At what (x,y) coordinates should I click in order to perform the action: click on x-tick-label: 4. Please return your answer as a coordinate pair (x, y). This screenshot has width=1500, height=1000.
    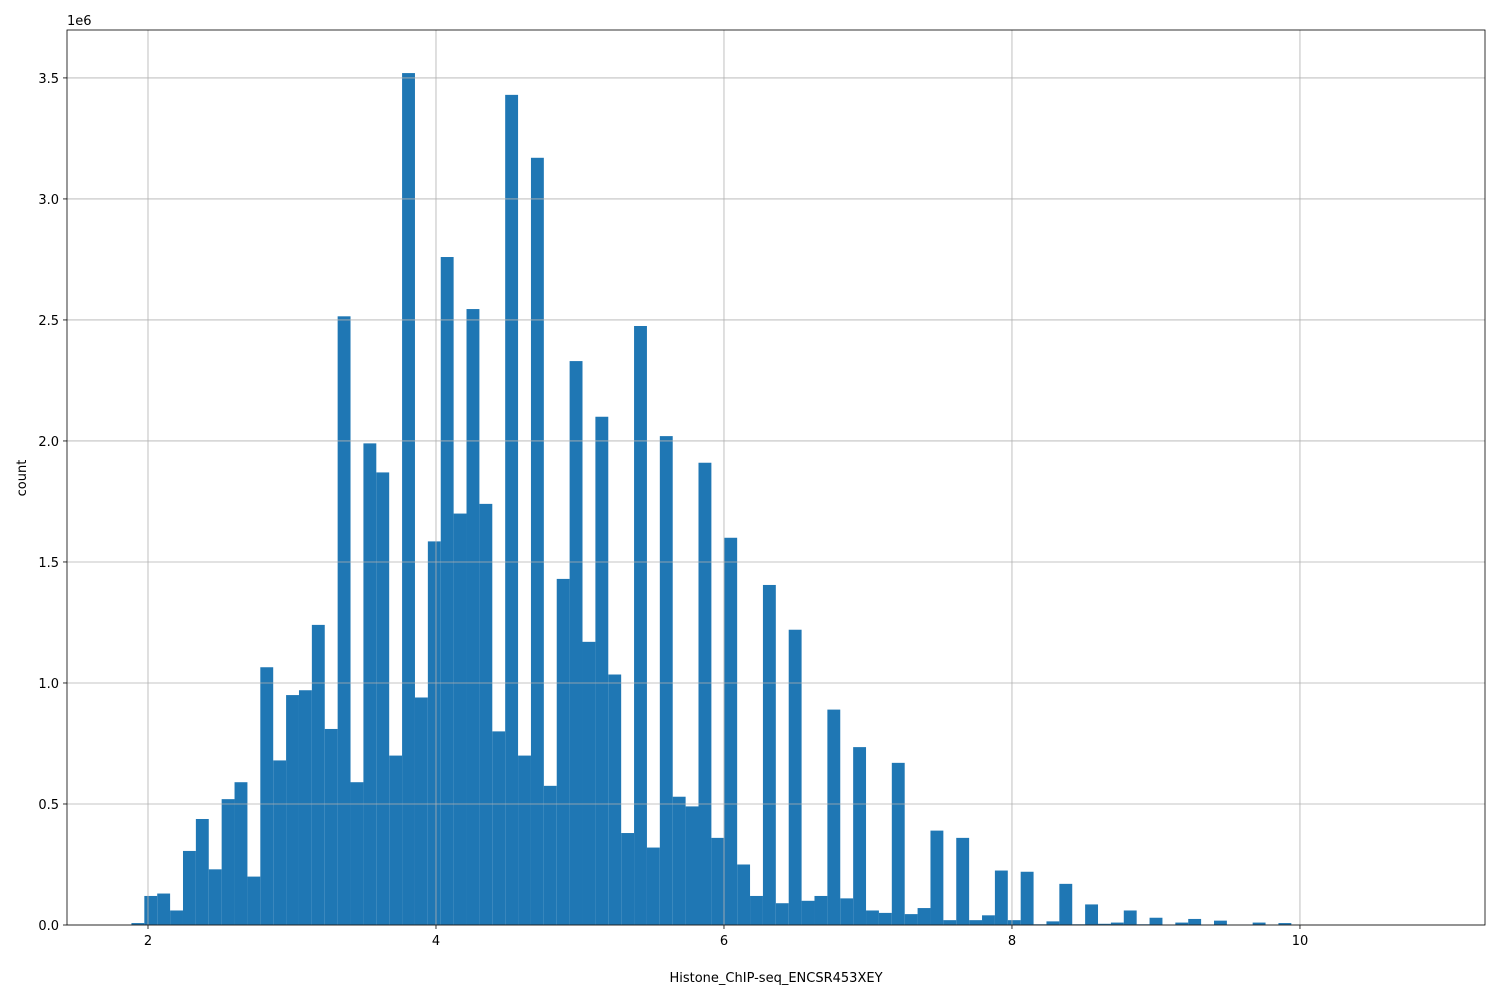
    Looking at the image, I should click on (436, 941).